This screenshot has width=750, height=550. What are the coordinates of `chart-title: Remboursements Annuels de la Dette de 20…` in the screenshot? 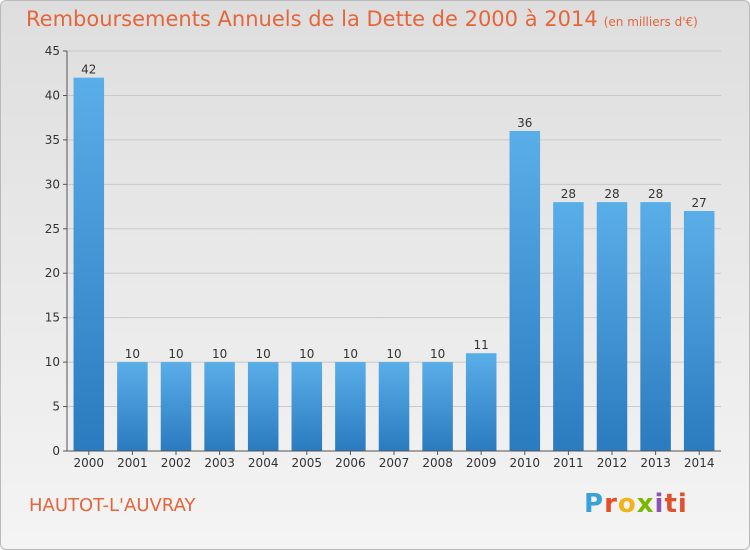 It's located at (362, 19).